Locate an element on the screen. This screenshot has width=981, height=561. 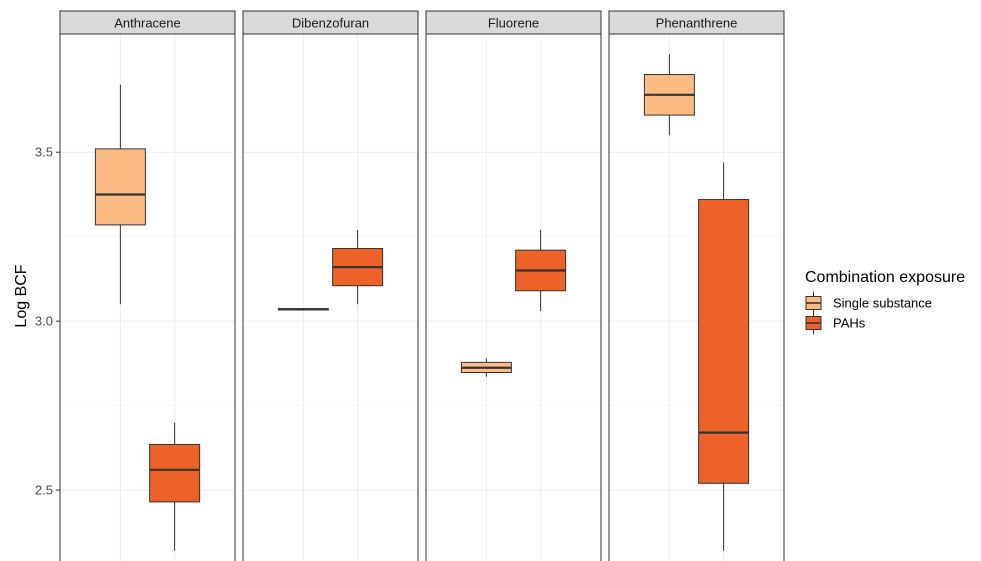
legend-label: PAHs is located at coordinates (849, 323).